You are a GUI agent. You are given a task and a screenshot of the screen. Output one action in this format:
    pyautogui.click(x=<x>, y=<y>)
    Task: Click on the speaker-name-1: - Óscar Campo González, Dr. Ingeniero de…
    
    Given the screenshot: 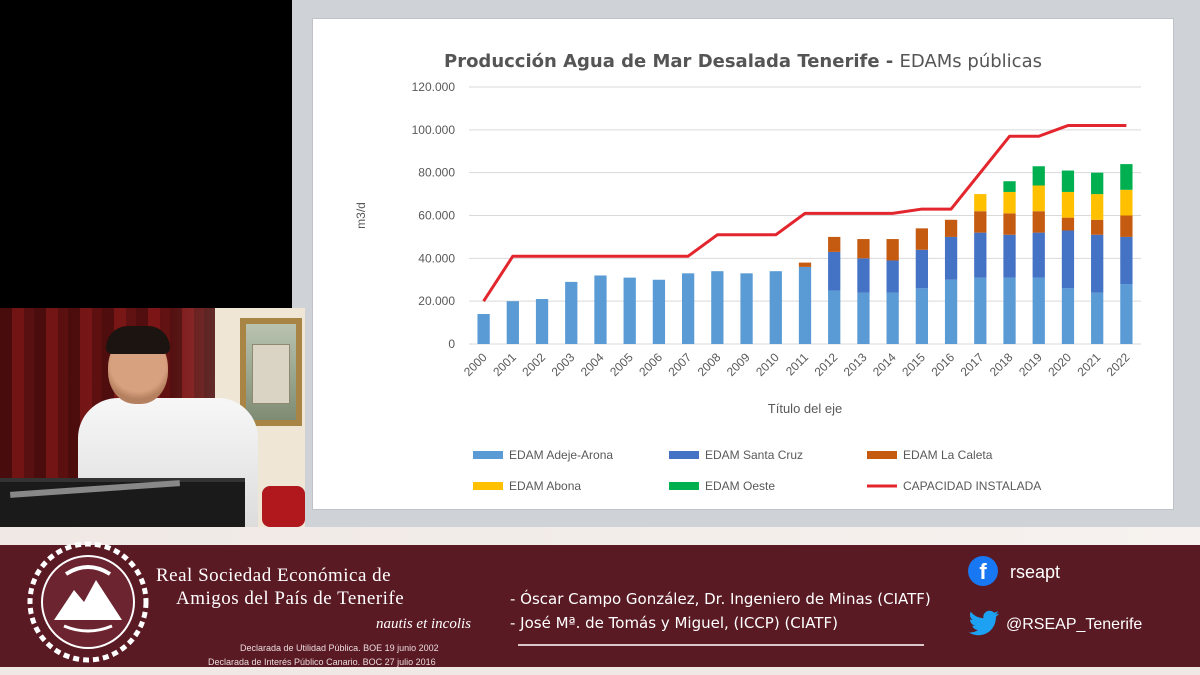 What is the action you would take?
    pyautogui.click(x=720, y=599)
    